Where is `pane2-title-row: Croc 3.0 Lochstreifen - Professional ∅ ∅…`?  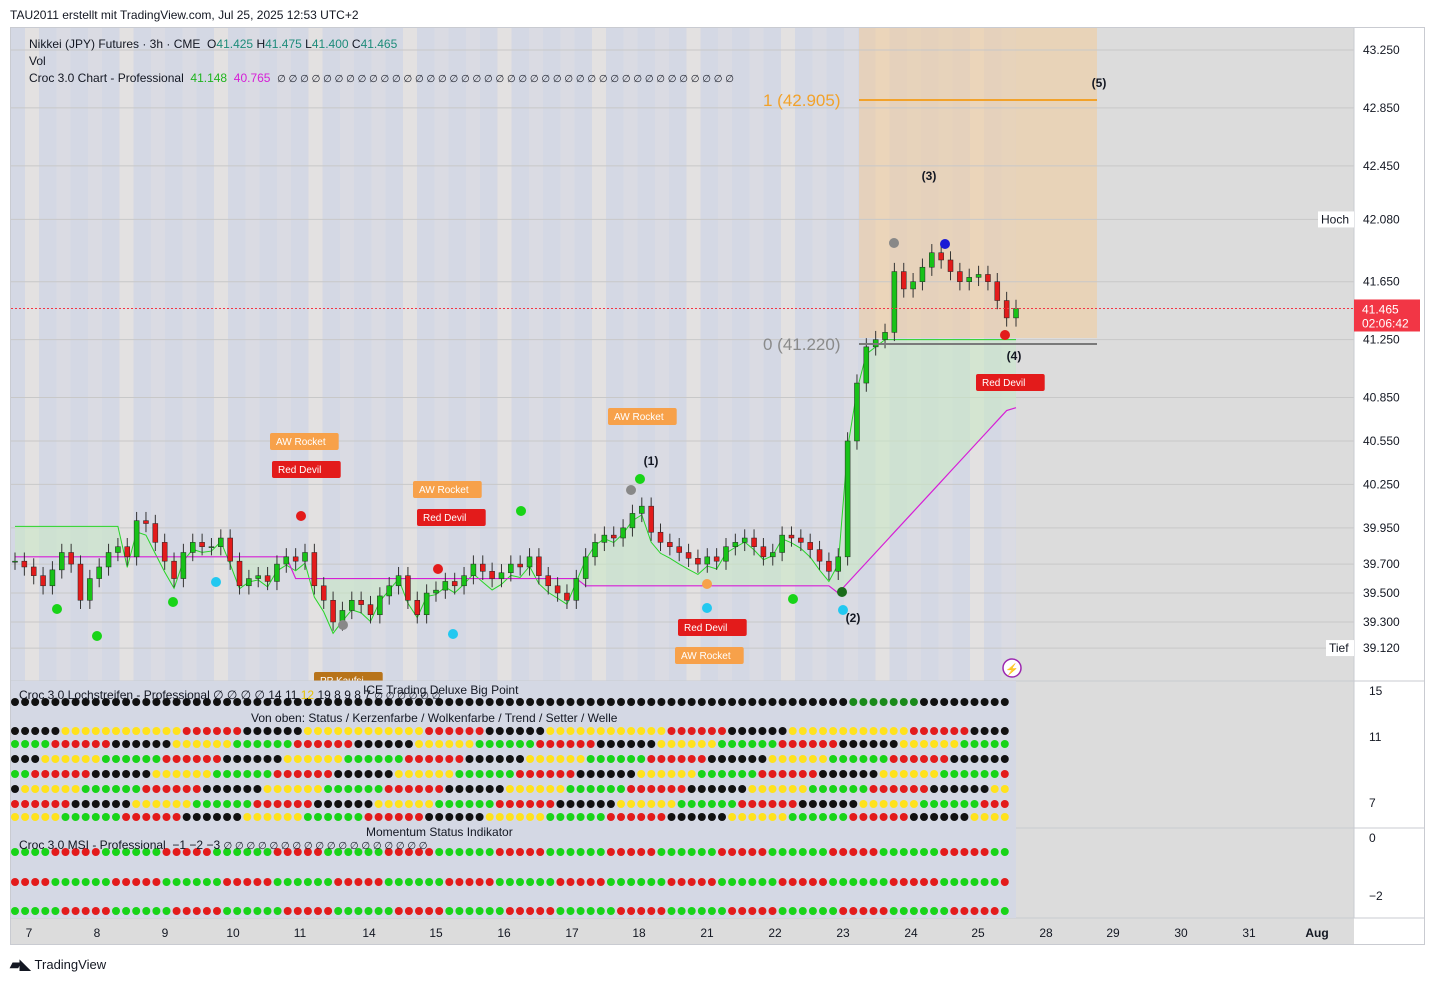
pane2-title-row: Croc 3.0 Lochstreifen - Professional ∅ ∅… is located at coordinates (229, 695).